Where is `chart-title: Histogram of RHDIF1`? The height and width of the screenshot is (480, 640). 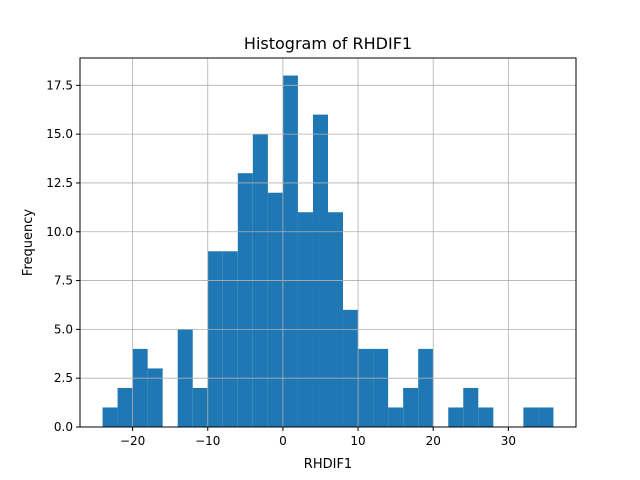 chart-title: Histogram of RHDIF1 is located at coordinates (328, 43).